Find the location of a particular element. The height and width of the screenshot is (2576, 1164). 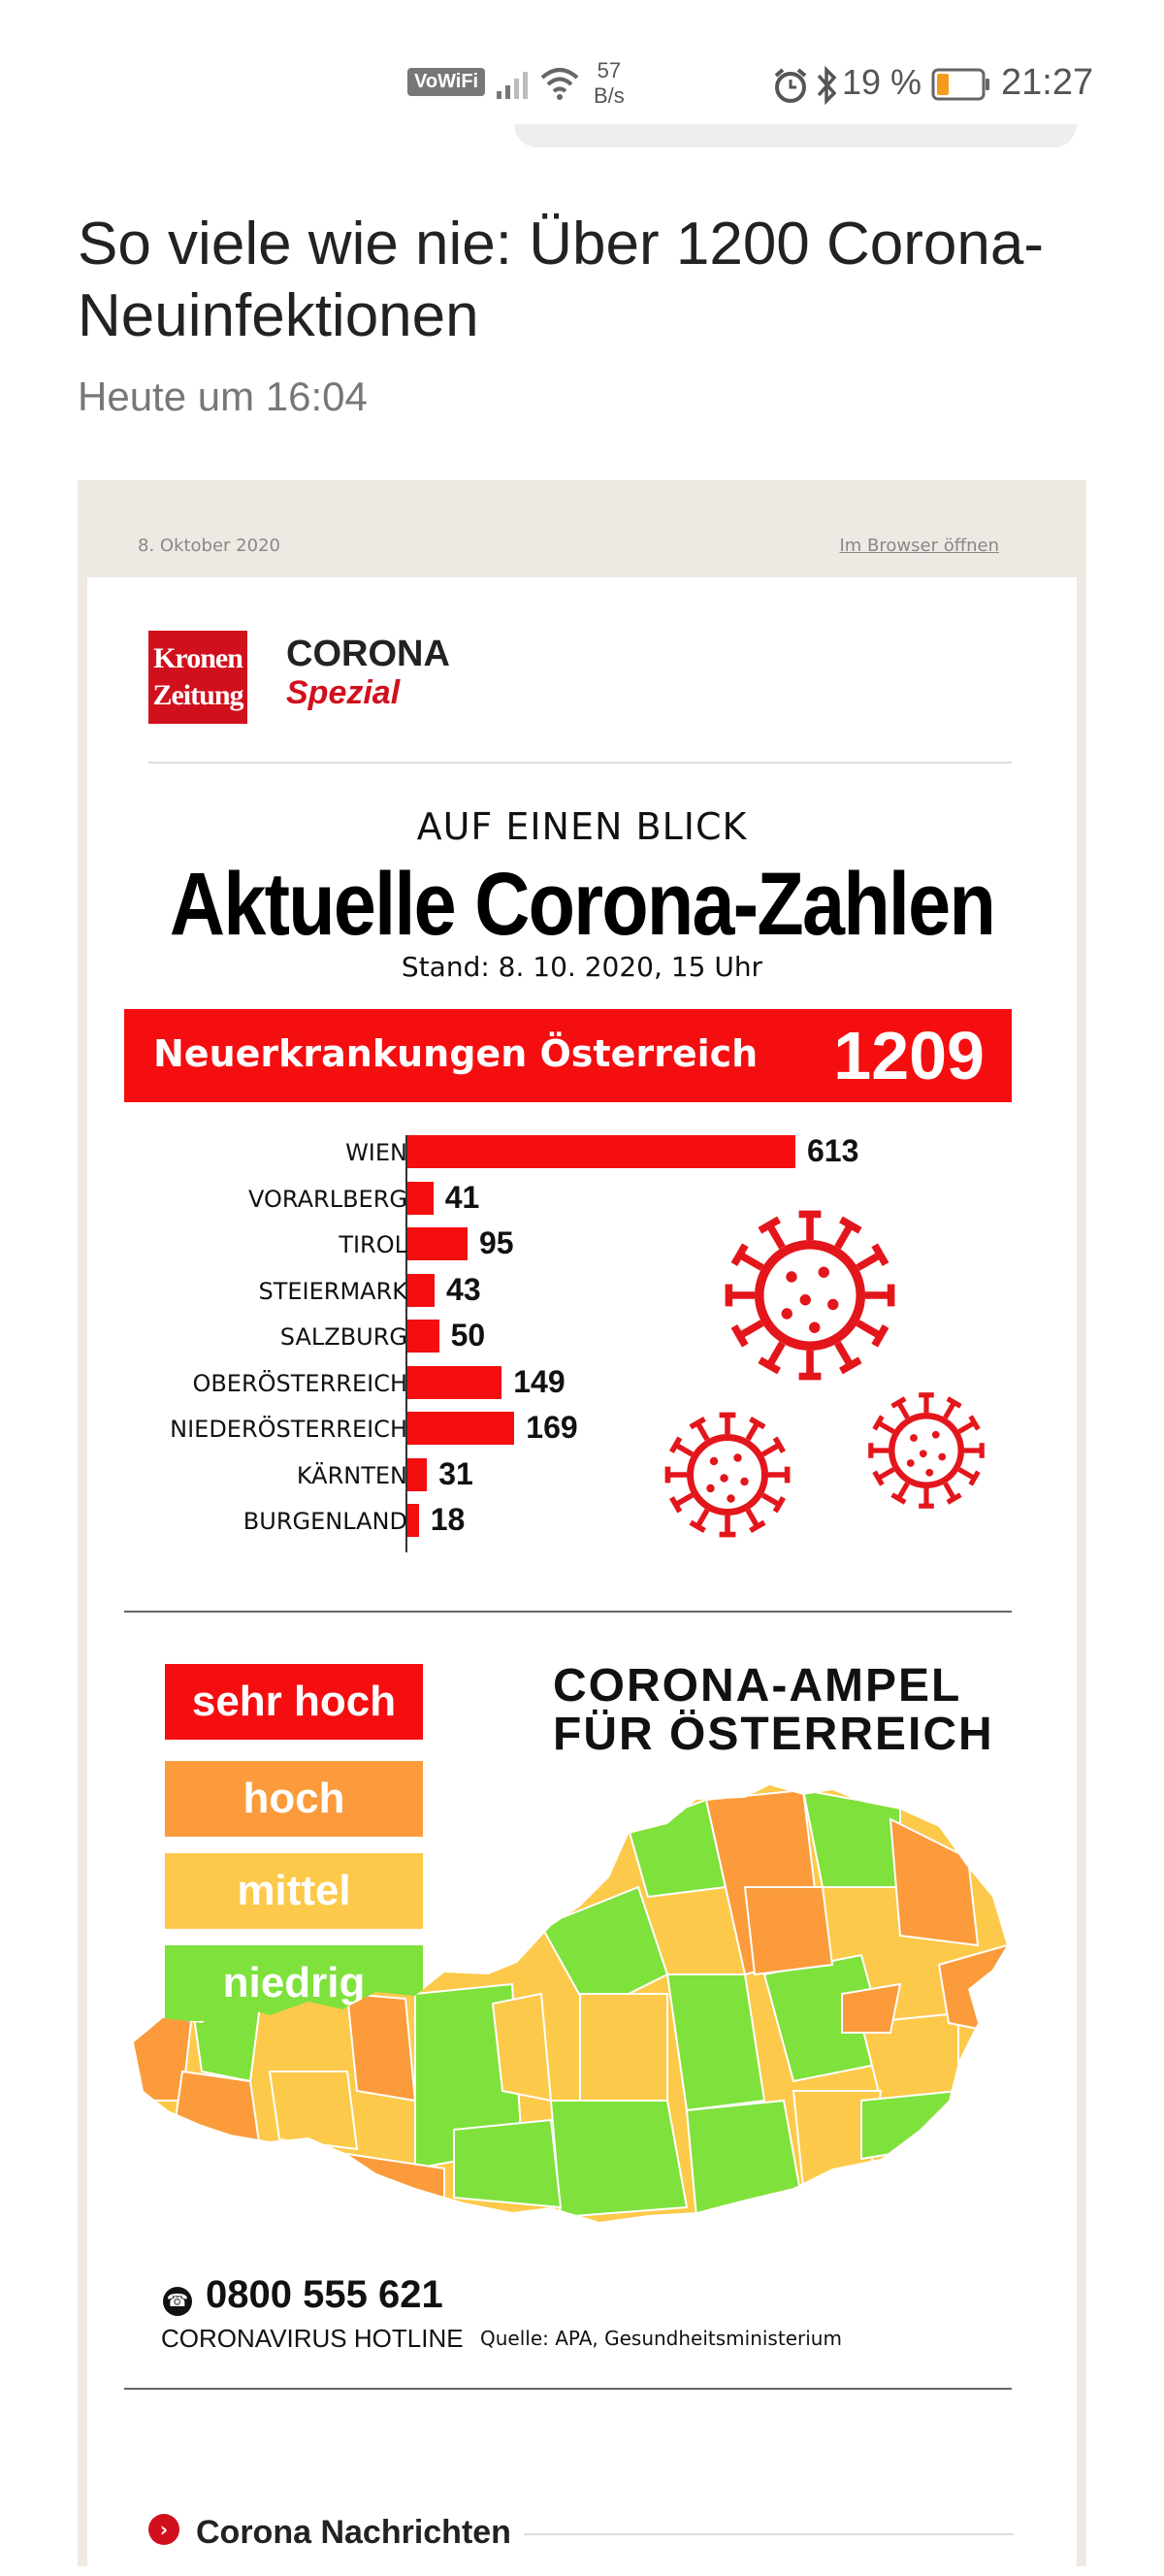

newsletter-date: 8. Oktober 2020 is located at coordinates (209, 546).